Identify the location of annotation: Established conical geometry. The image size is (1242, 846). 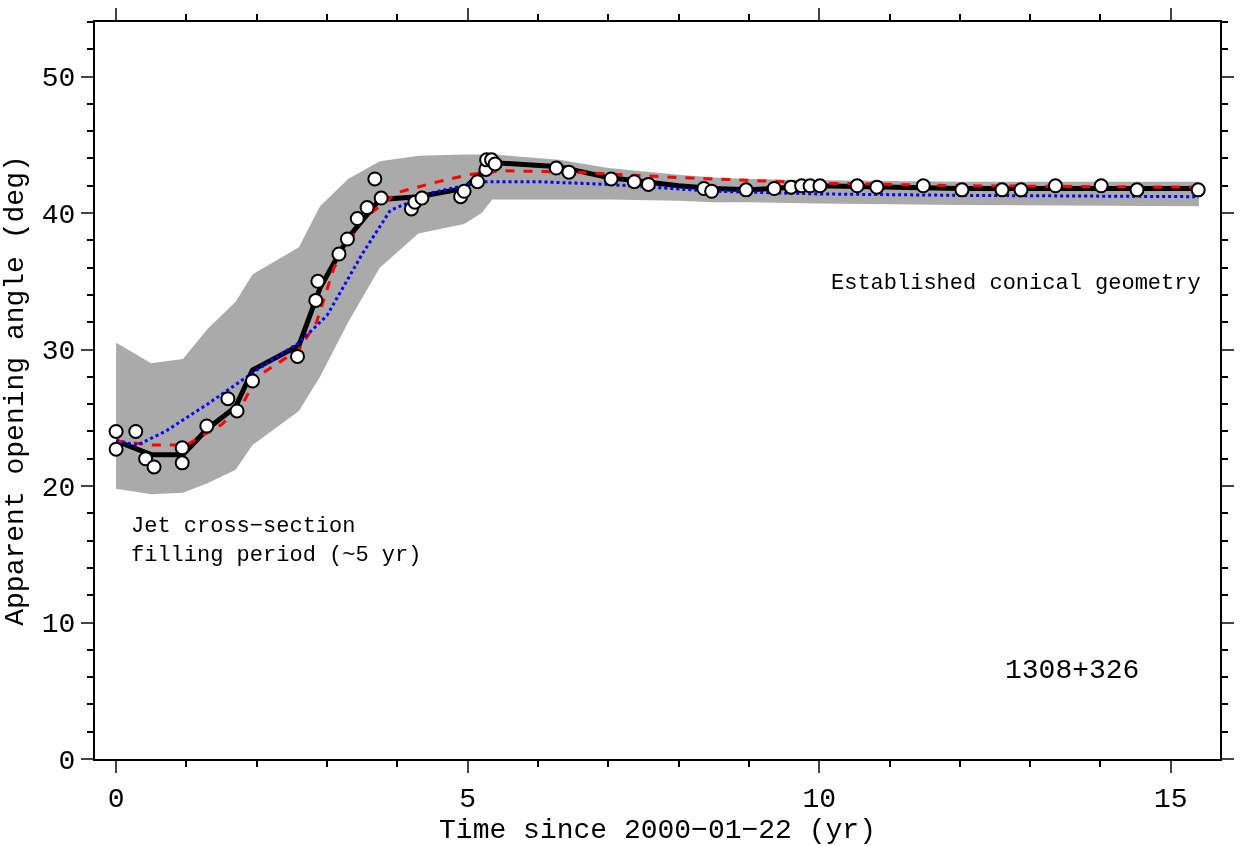
(1016, 283).